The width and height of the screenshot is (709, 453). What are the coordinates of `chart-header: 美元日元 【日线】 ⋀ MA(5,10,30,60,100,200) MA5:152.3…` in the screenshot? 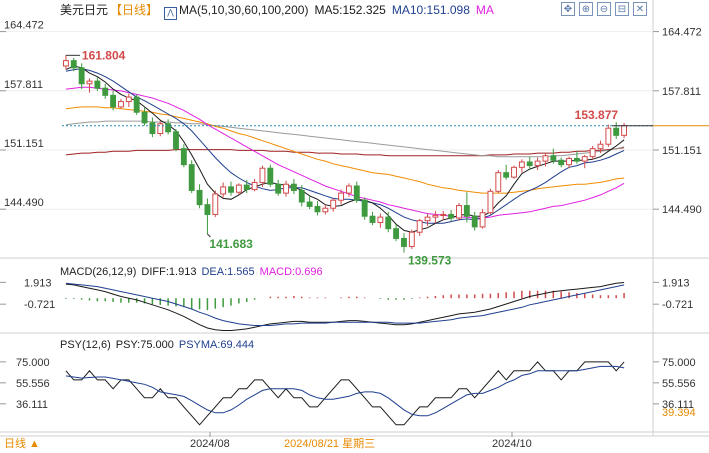 It's located at (280, 11).